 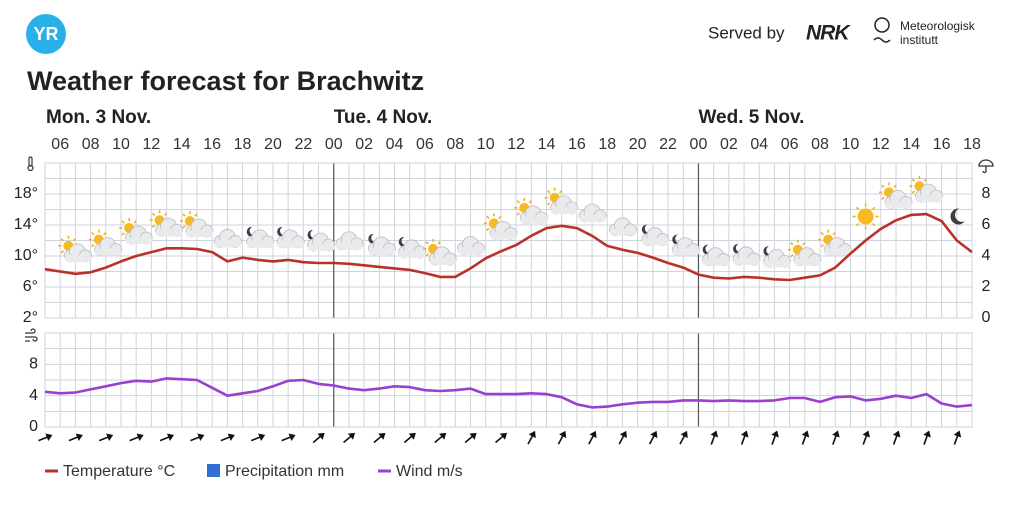 I want to click on met-logo-circle, so click(x=882, y=25).